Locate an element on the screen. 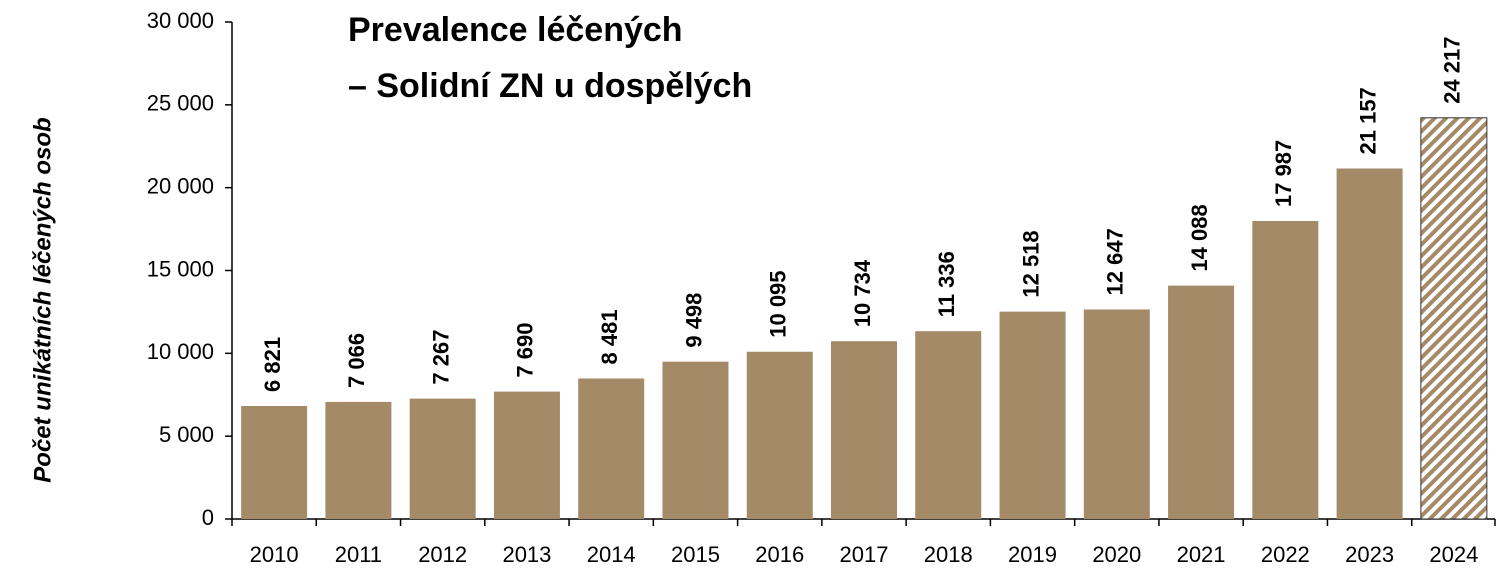  x-tick-label: 2014 is located at coordinates (611, 554).